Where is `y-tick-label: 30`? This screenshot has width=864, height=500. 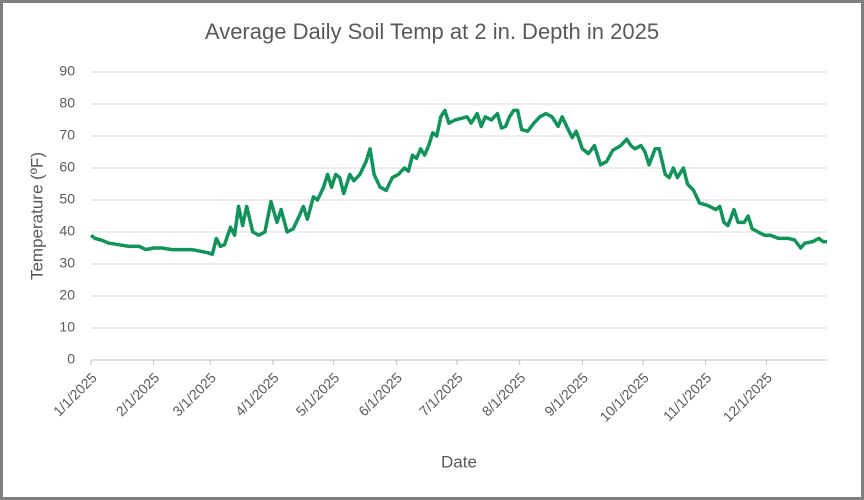 y-tick-label: 30 is located at coordinates (67, 263).